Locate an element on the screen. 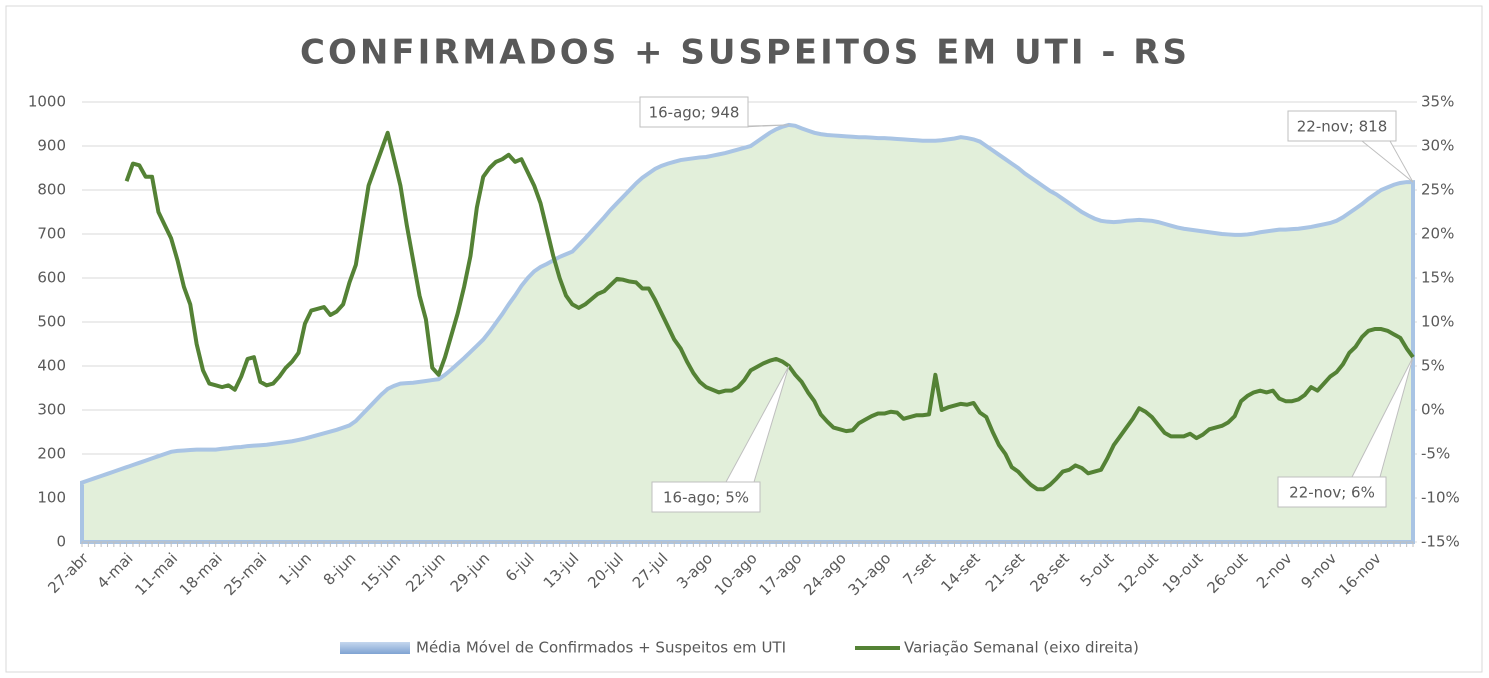 This screenshot has width=1489, height=678. callout-label: 22-nov; 6% is located at coordinates (1332, 493).